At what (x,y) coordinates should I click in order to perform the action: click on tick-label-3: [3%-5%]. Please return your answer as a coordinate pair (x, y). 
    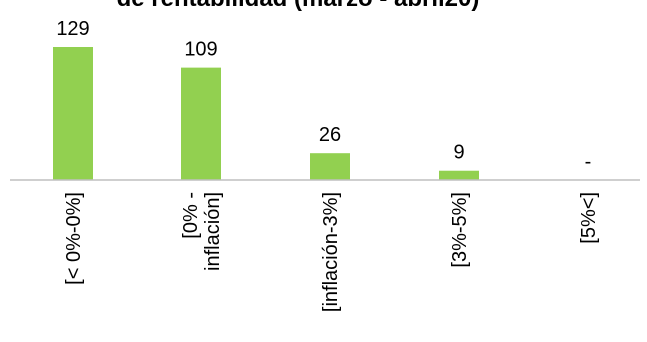
    Looking at the image, I should click on (460, 230).